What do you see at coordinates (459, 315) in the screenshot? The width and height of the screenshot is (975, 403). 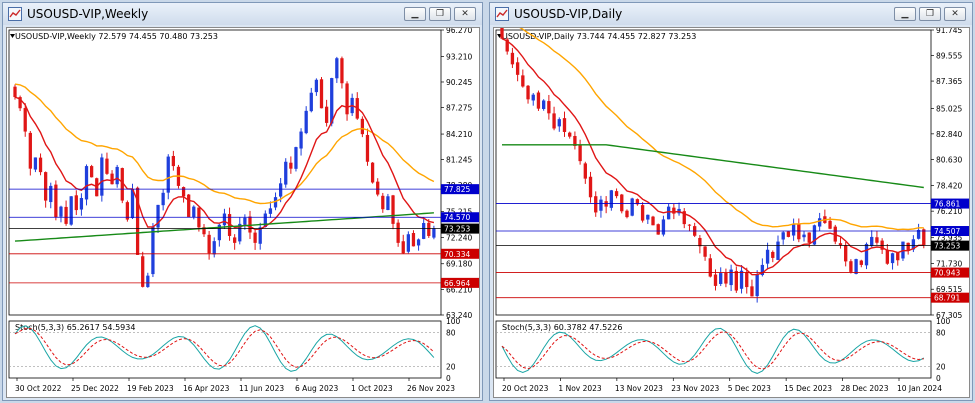 I see `price-scale-label: 63.240` at bounding box center [459, 315].